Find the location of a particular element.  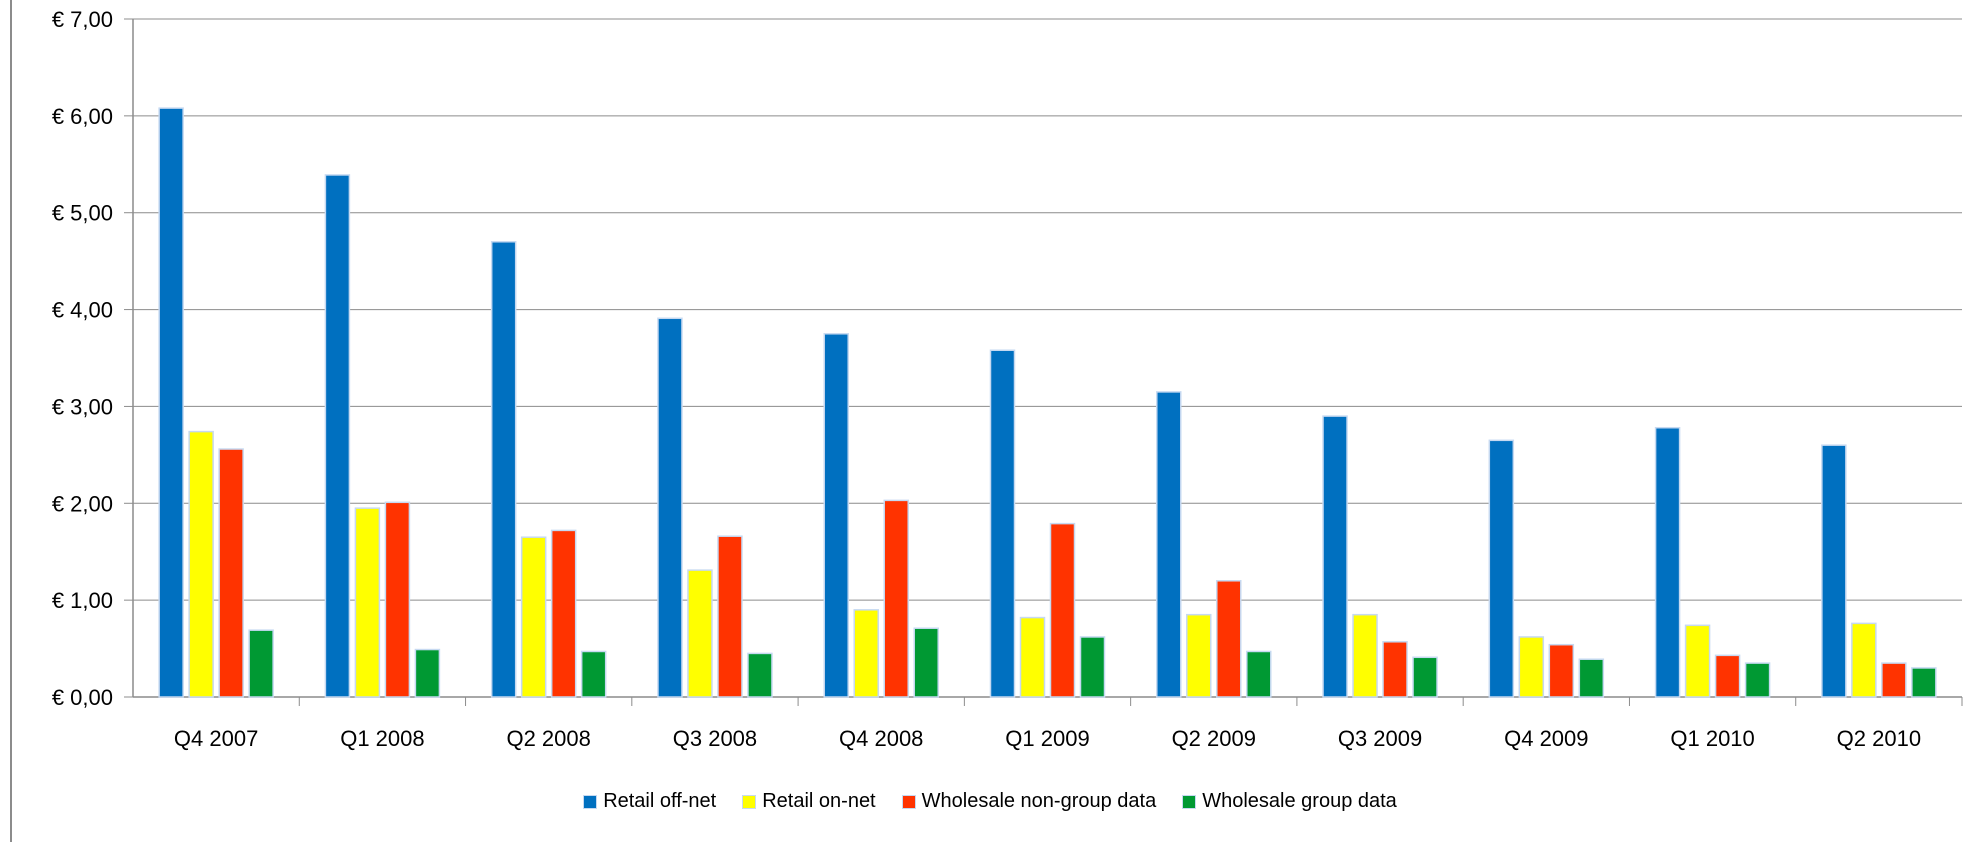

legend-item: Wholesale non-group data is located at coordinates (1029, 801).